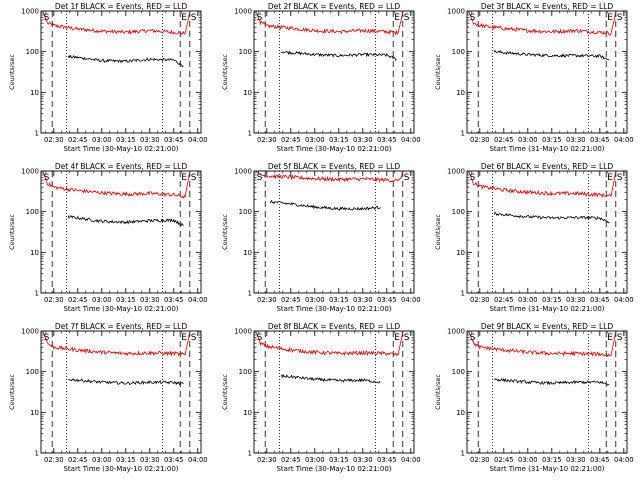  I want to click on x-axis-label: Start Time (31-May-10 02:21:00), so click(546, 469).